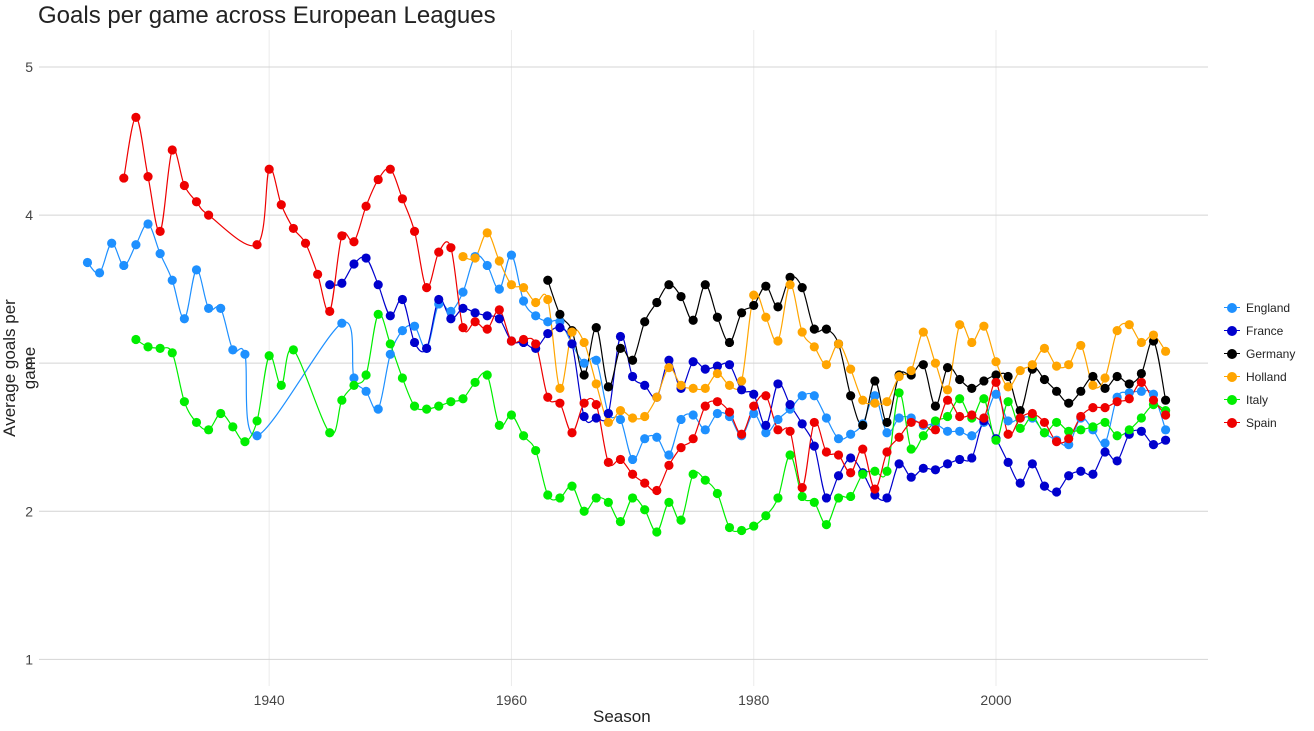 Image resolution: width=1314 pixels, height=731 pixels. Describe the element at coordinates (1271, 353) in the screenshot. I see `legend-label: Germany` at that location.